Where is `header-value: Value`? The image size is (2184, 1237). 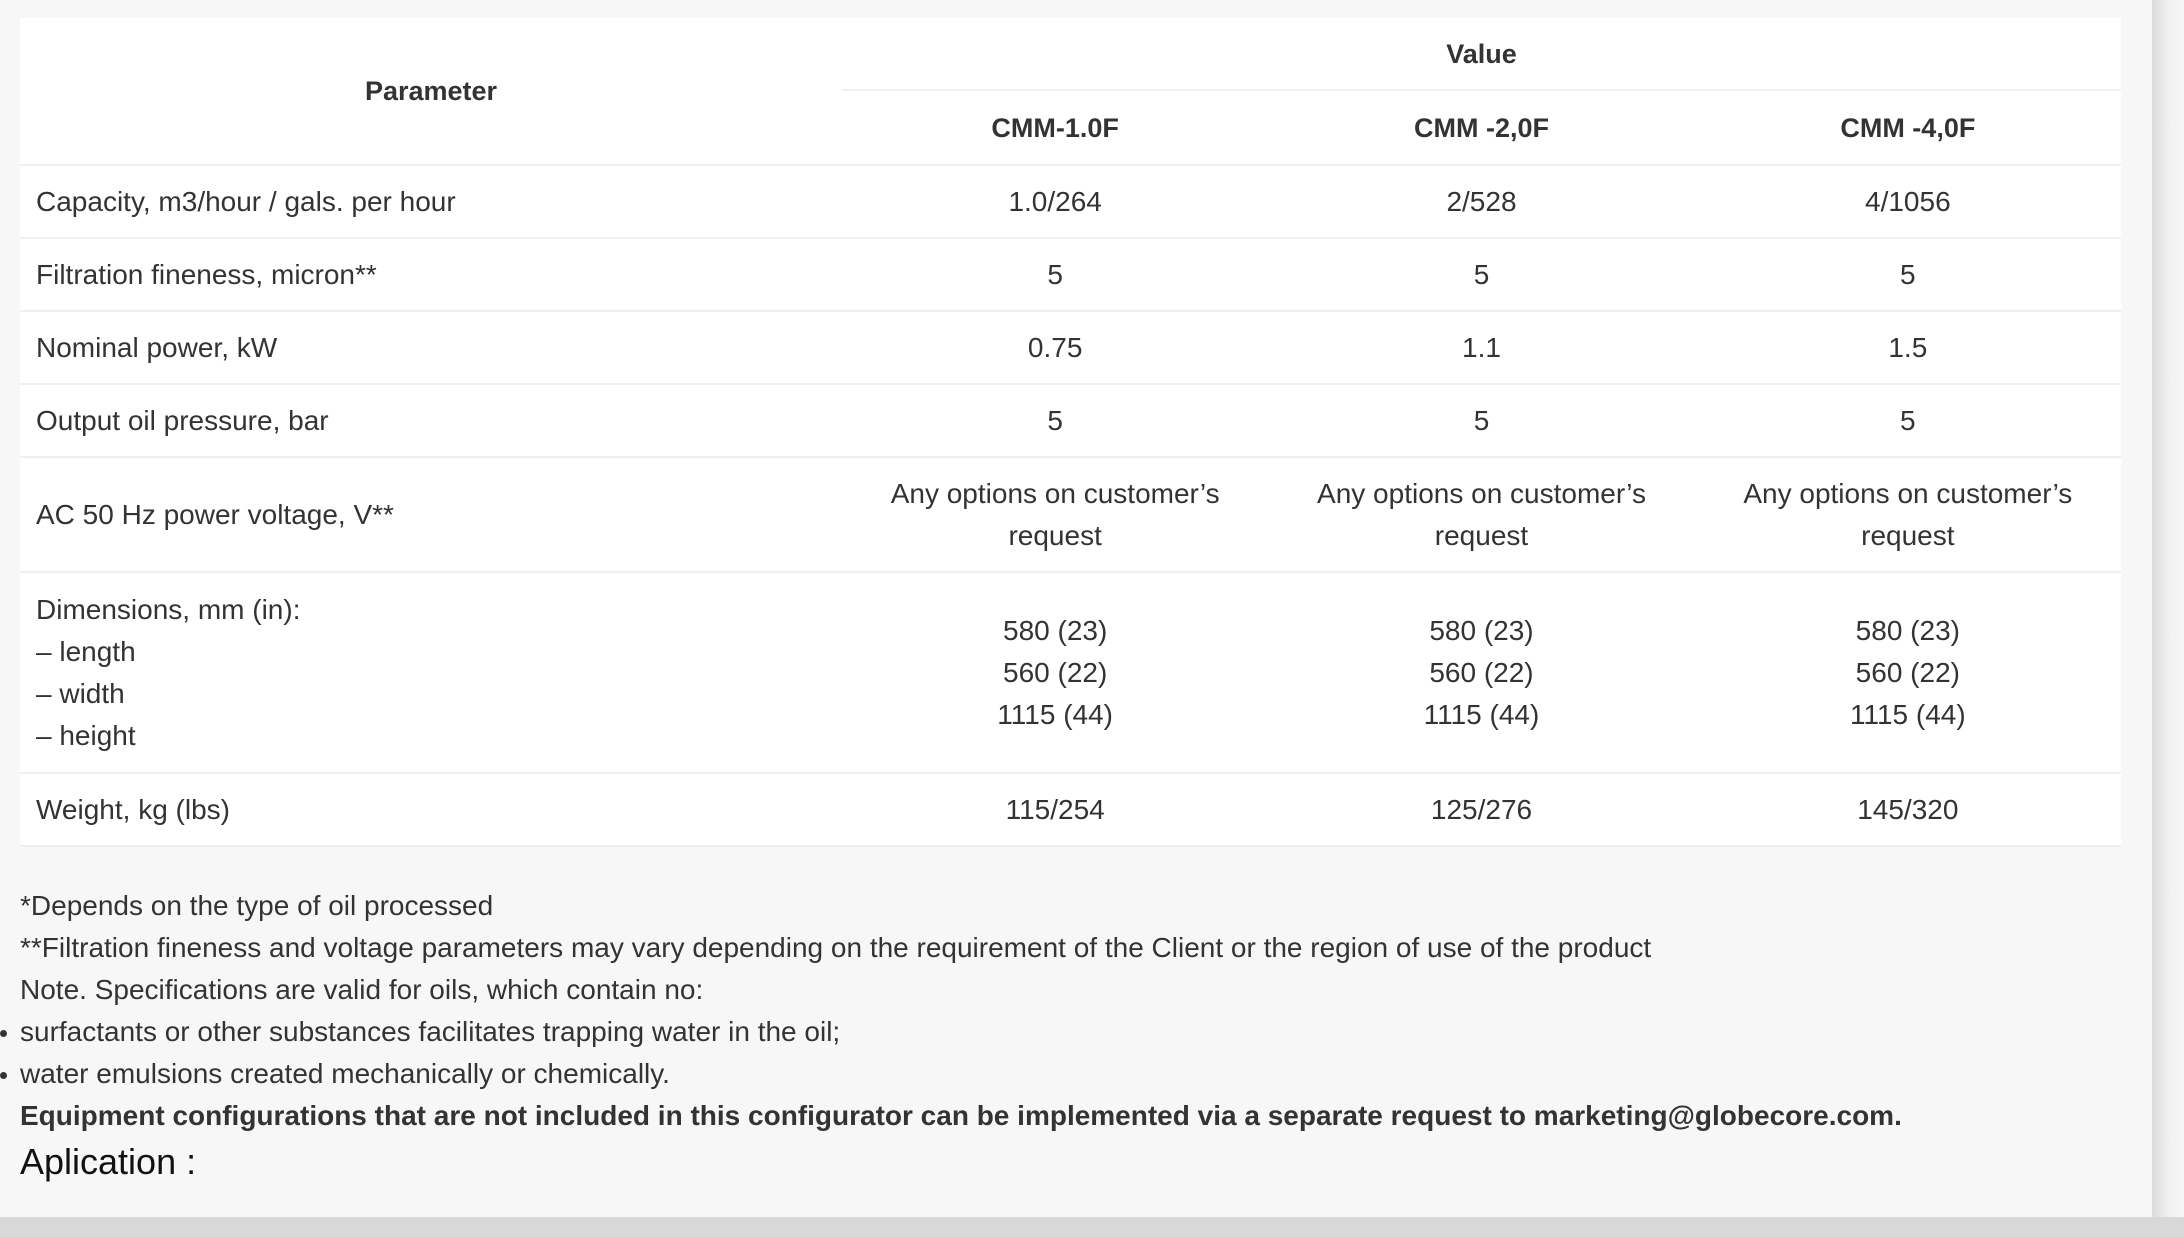 header-value: Value is located at coordinates (1481, 54).